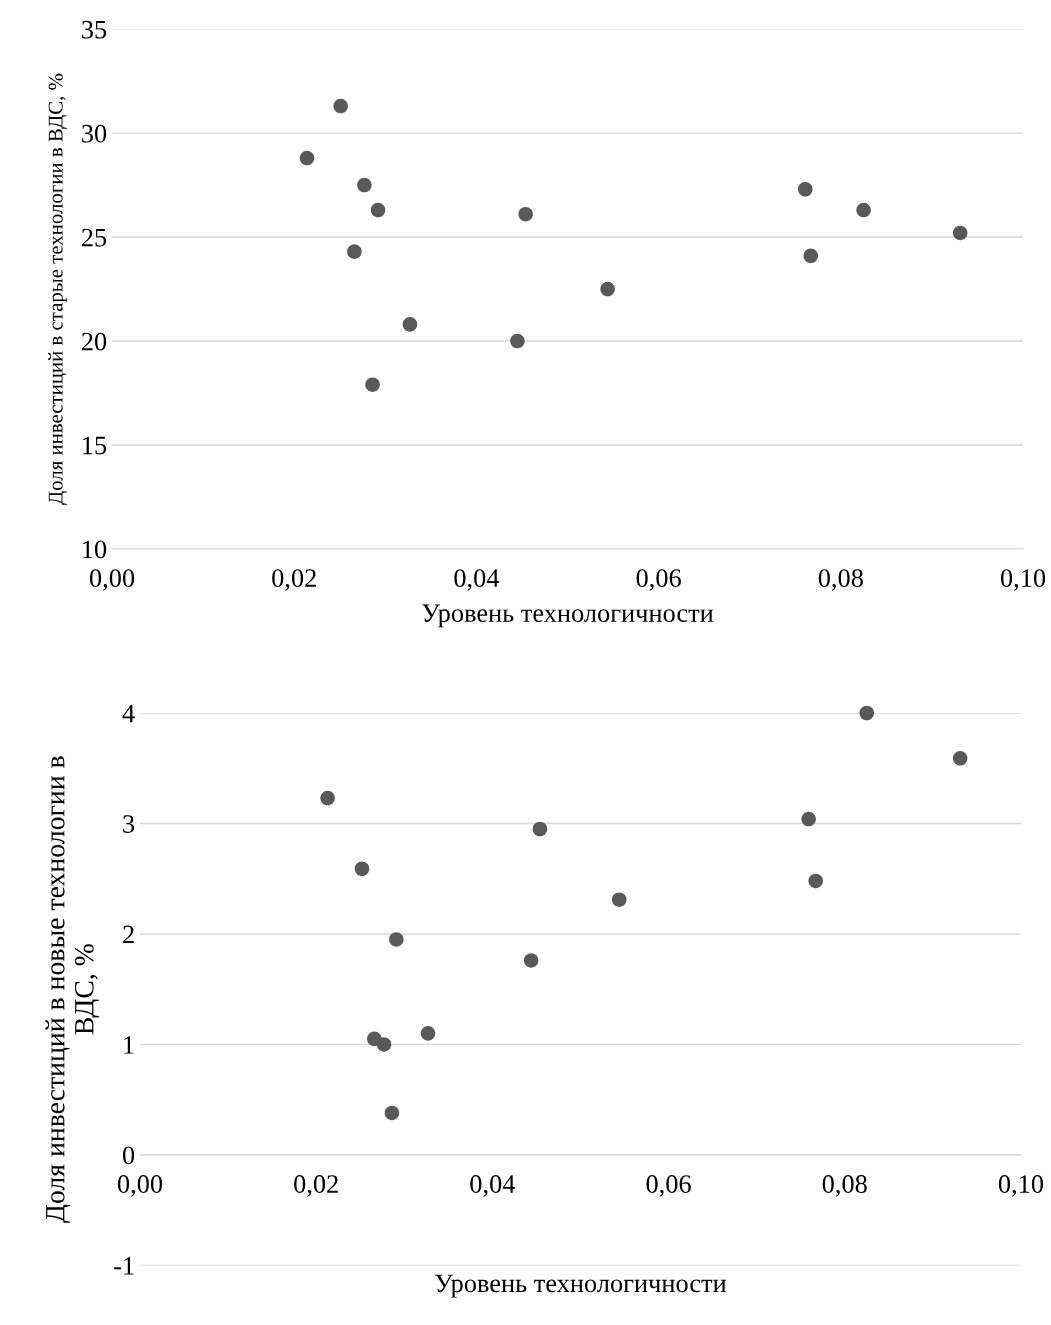 This screenshot has height=1325, width=1051. I want to click on y-tick-label: -1, so click(124, 1266).